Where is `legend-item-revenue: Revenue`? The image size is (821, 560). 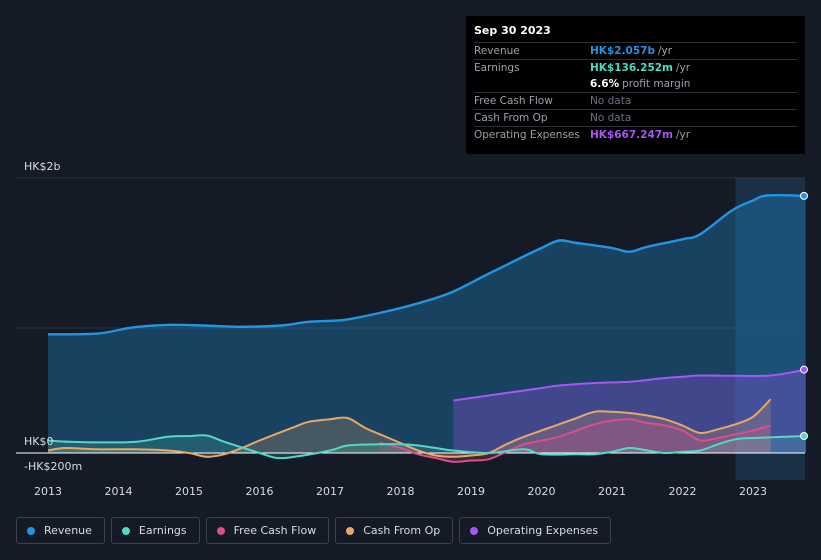
legend-item-revenue: Revenue is located at coordinates (60, 530).